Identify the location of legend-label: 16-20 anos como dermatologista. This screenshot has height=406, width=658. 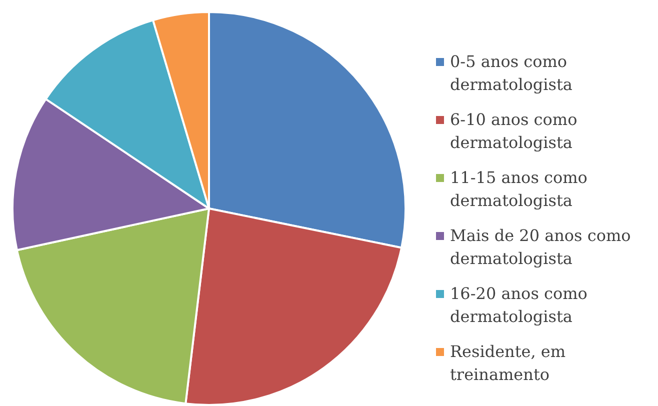
(519, 305).